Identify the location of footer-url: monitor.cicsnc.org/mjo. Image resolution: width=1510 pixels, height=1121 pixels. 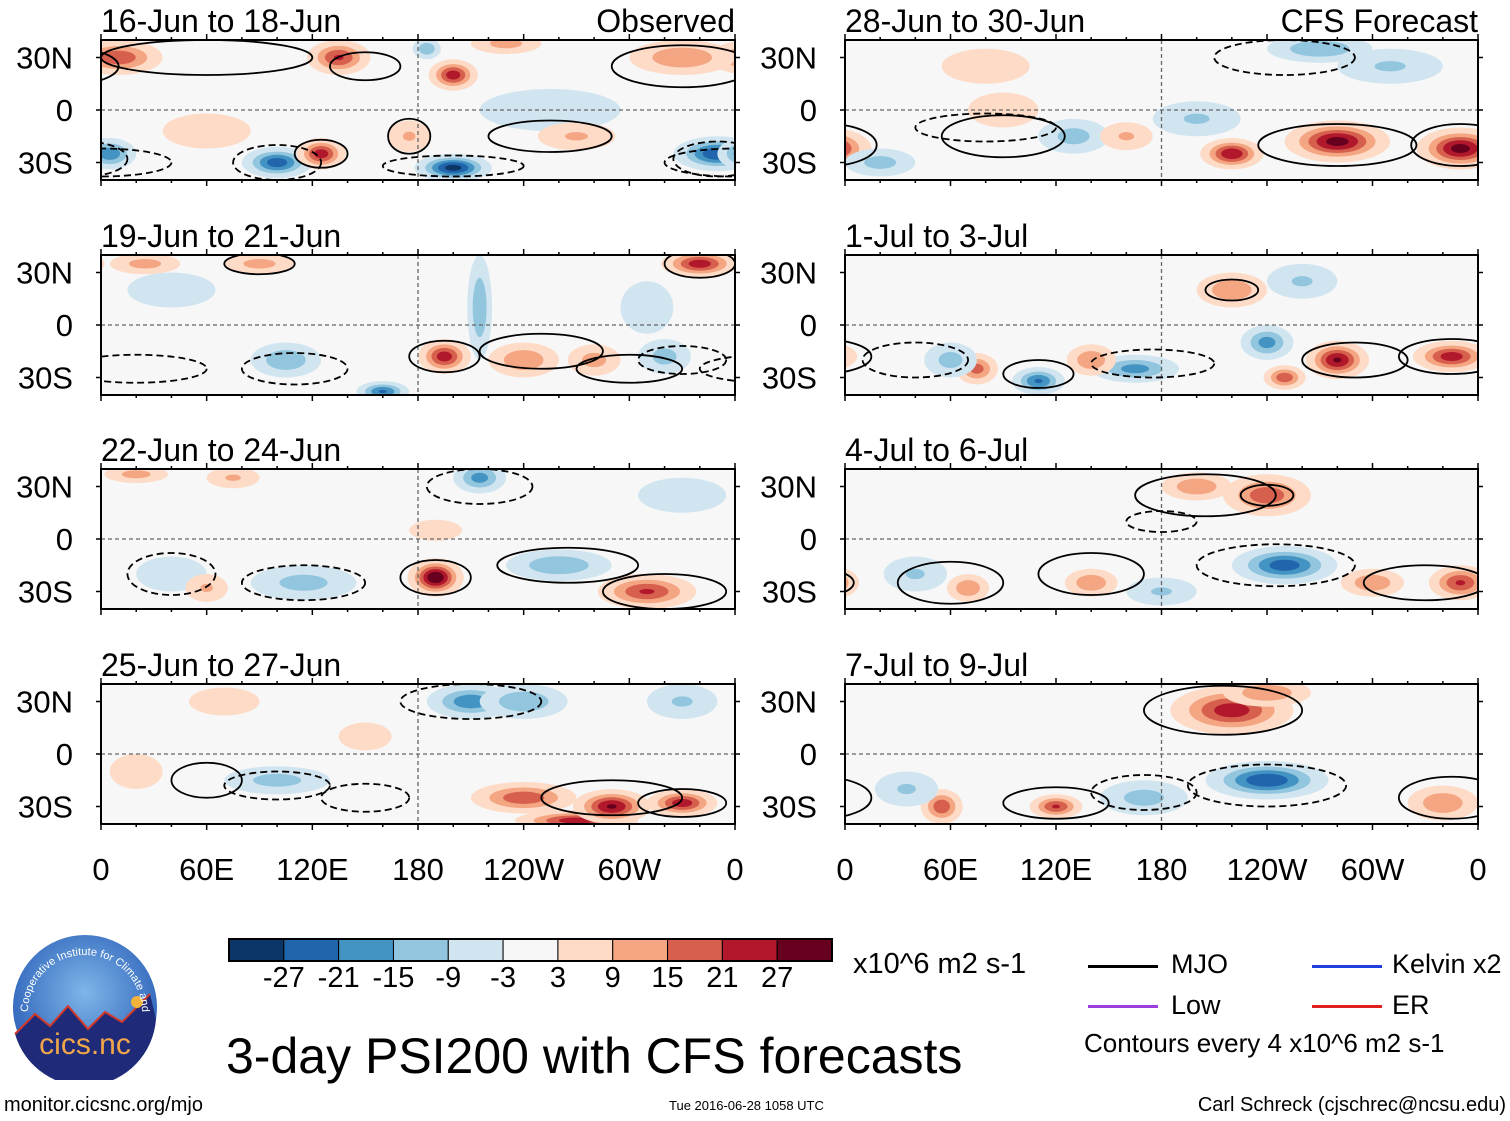
(103, 1105).